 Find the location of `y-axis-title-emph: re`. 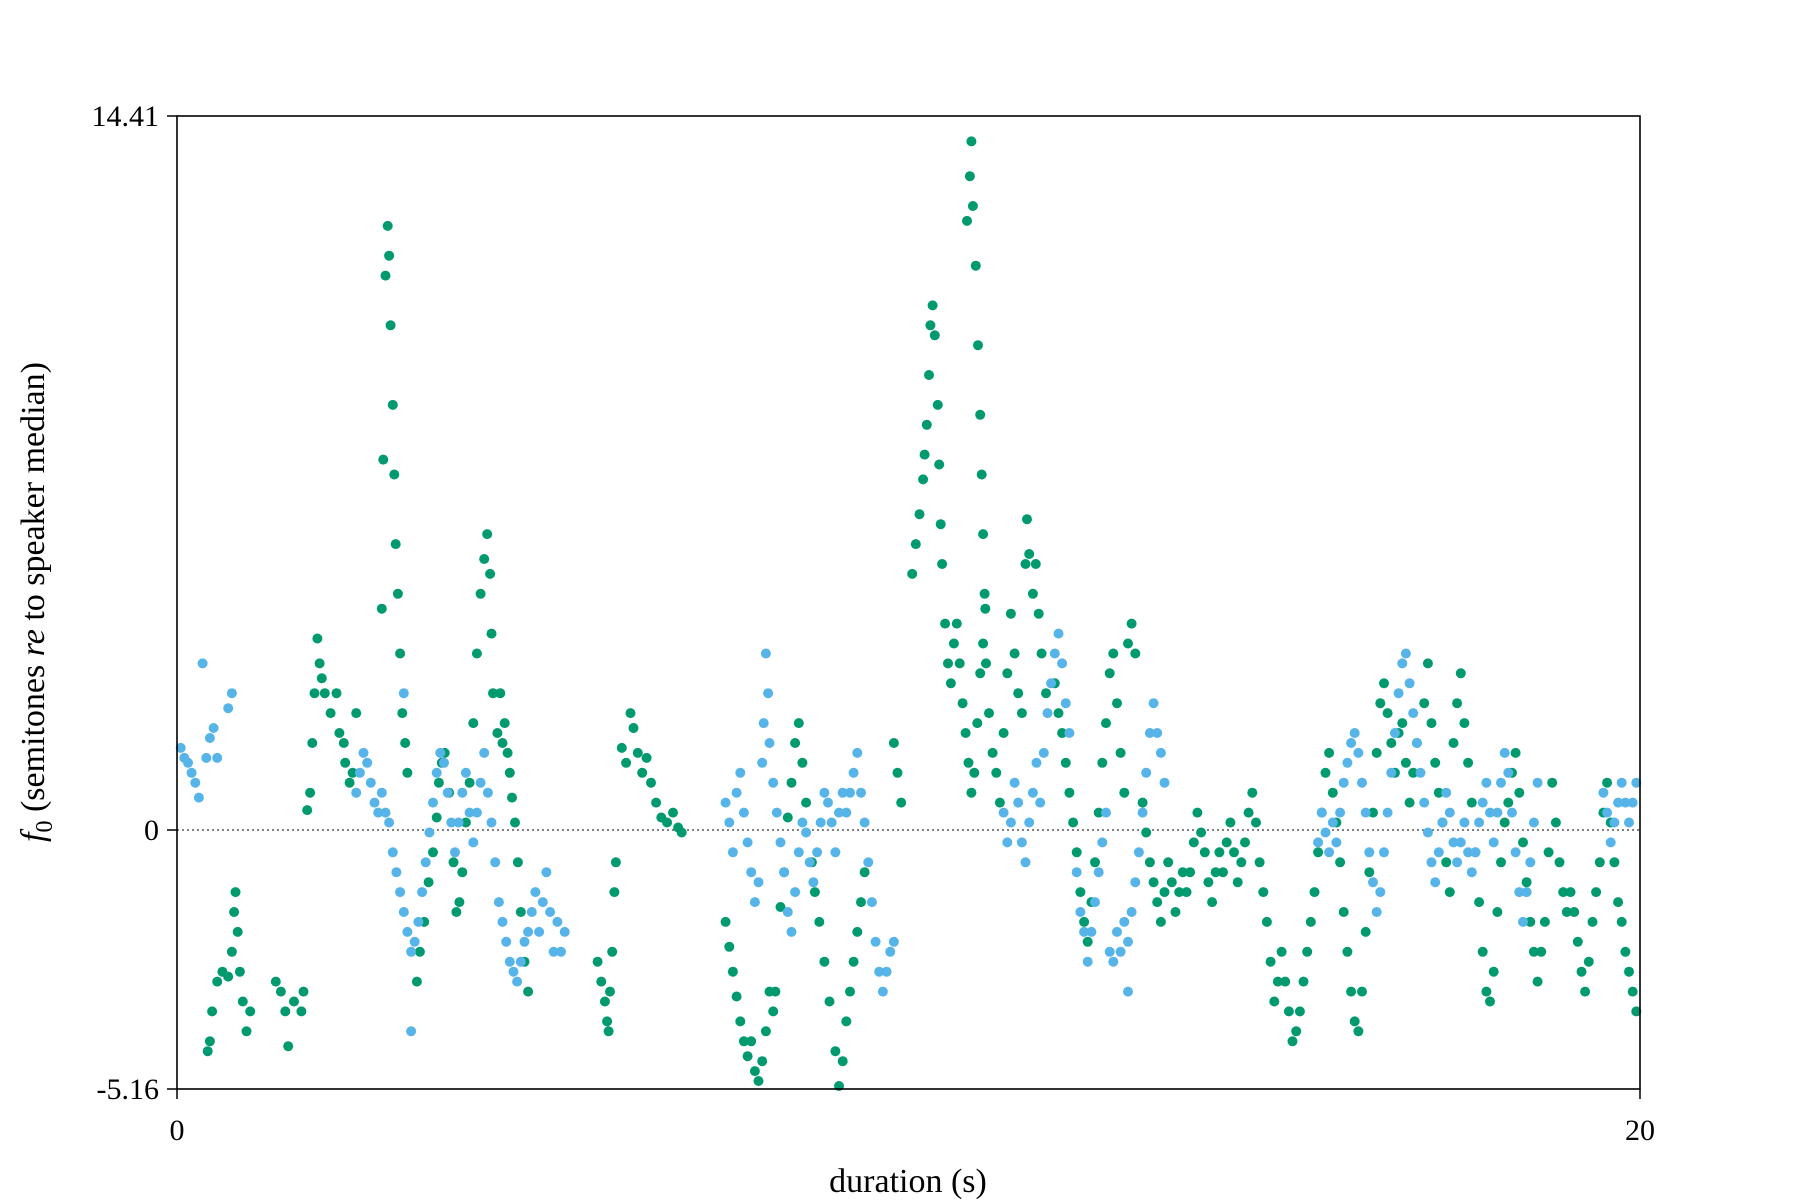

y-axis-title-emph: re is located at coordinates (33, 642).